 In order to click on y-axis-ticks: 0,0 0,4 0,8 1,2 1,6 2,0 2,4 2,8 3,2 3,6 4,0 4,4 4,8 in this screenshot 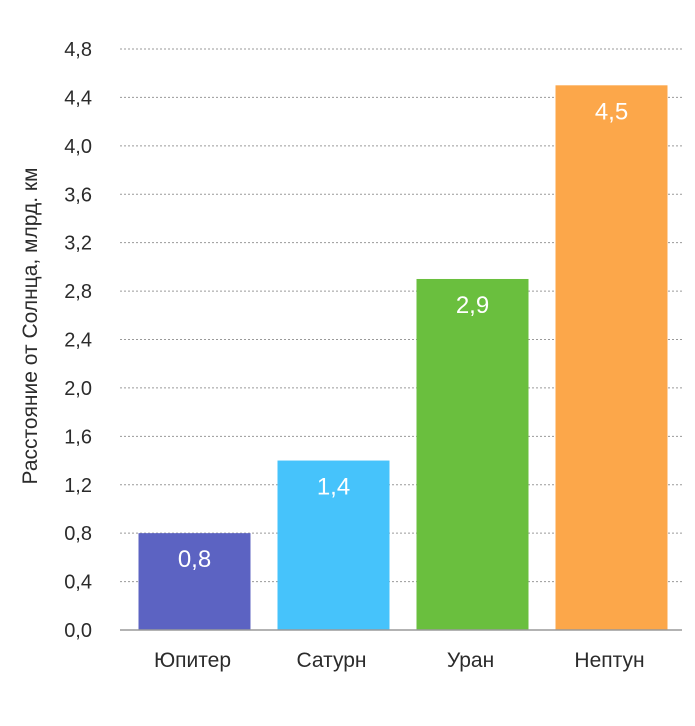, I will do `click(78, 340)`.